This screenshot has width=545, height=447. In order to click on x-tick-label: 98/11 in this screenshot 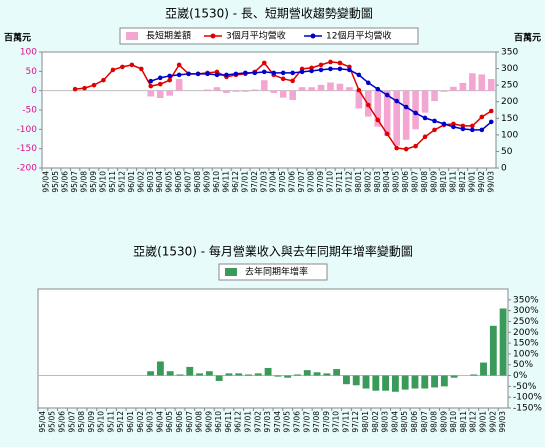, I will do `click(452, 182)`.